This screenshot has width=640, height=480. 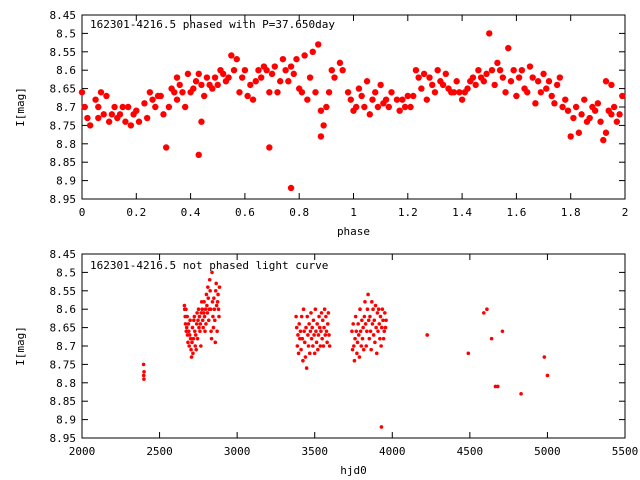 I want to click on x-tick-label: 1, so click(x=353, y=212).